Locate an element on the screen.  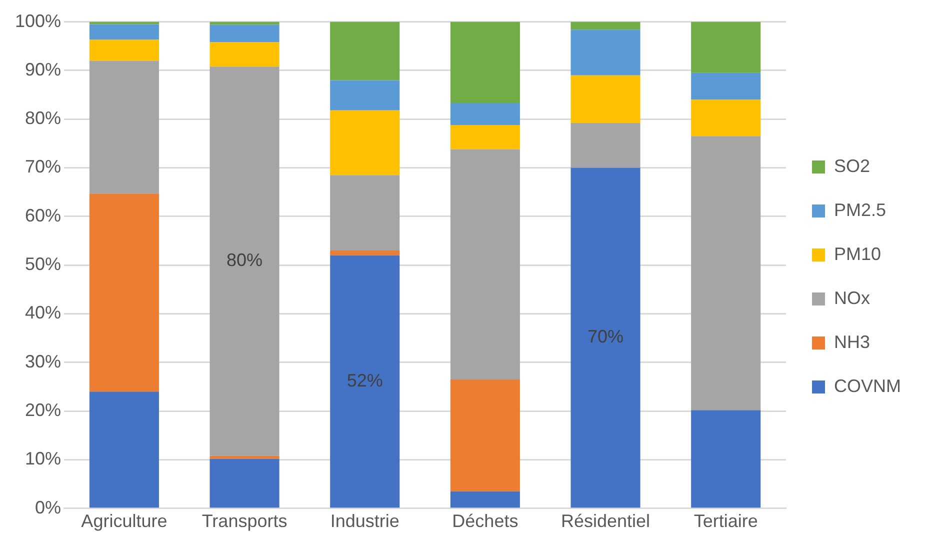
data-label: 70% is located at coordinates (605, 336).